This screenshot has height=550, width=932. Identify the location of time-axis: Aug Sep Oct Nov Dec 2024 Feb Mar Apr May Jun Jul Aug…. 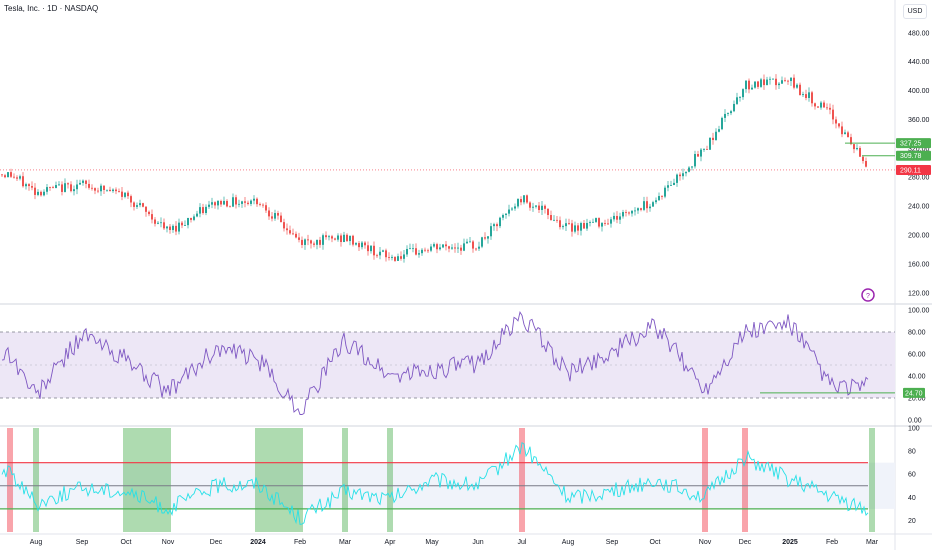
(466, 539).